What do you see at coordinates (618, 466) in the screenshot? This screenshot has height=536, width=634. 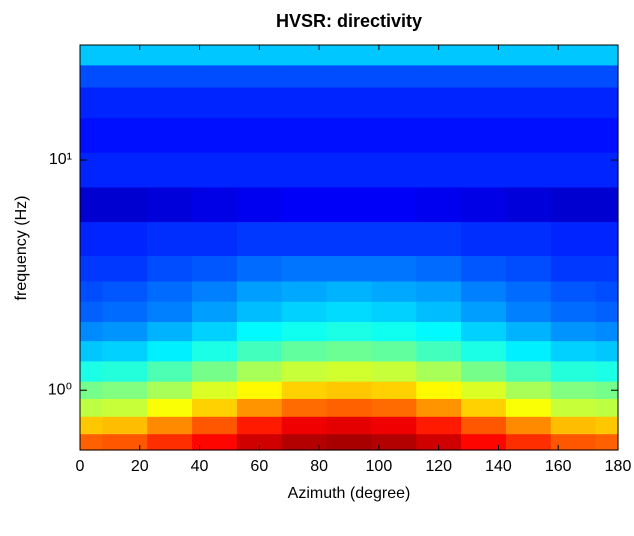 I see `x-tick-label: 180` at bounding box center [618, 466].